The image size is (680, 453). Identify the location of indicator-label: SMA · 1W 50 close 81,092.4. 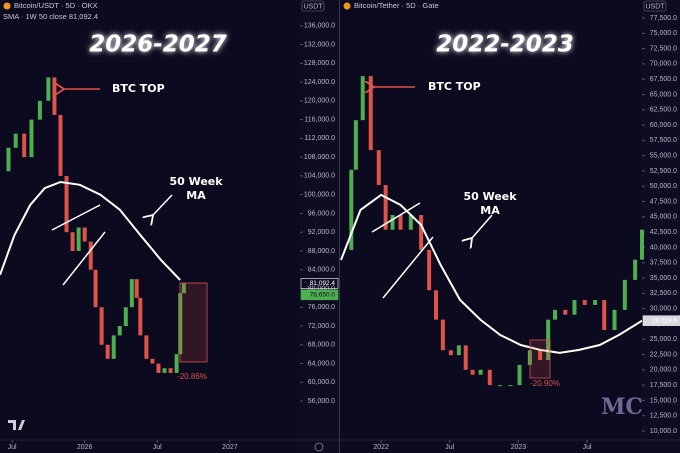
(50, 16).